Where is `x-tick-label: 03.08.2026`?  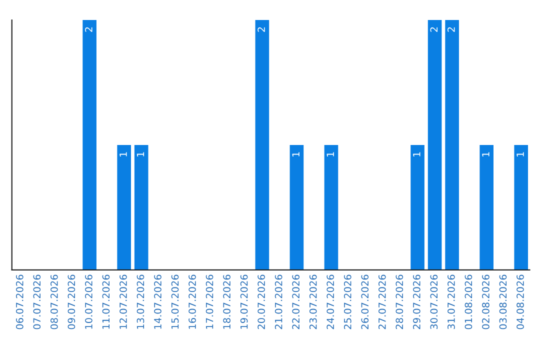 x-tick-label: 03.08.2026 is located at coordinates (503, 302).